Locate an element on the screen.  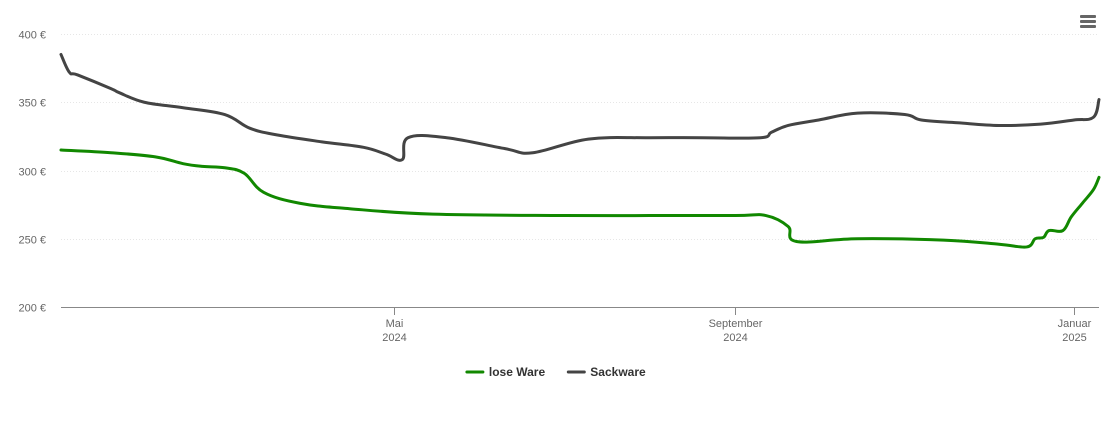
x-tick-month-label: September is located at coordinates (736, 324).